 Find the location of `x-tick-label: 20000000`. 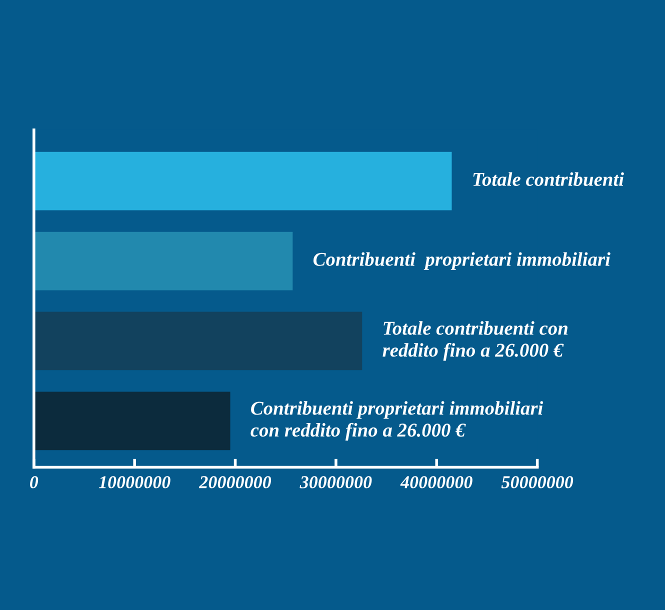

x-tick-label: 20000000 is located at coordinates (235, 482).